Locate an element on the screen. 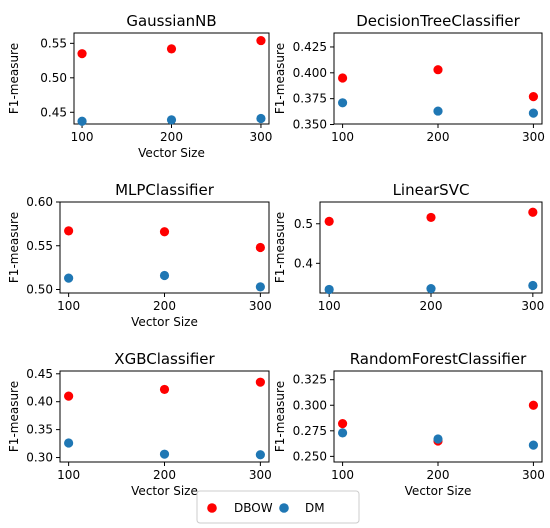  subplot-title: XGBClassifier is located at coordinates (164, 359).